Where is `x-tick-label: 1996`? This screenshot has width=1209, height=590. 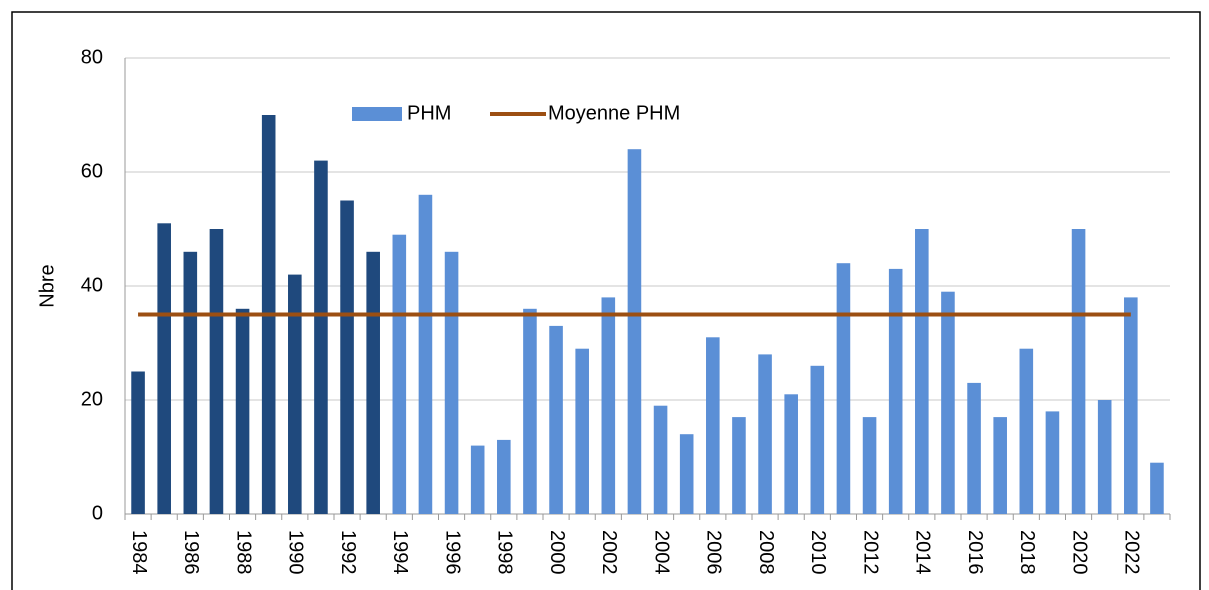 x-tick-label: 1996 is located at coordinates (452, 552).